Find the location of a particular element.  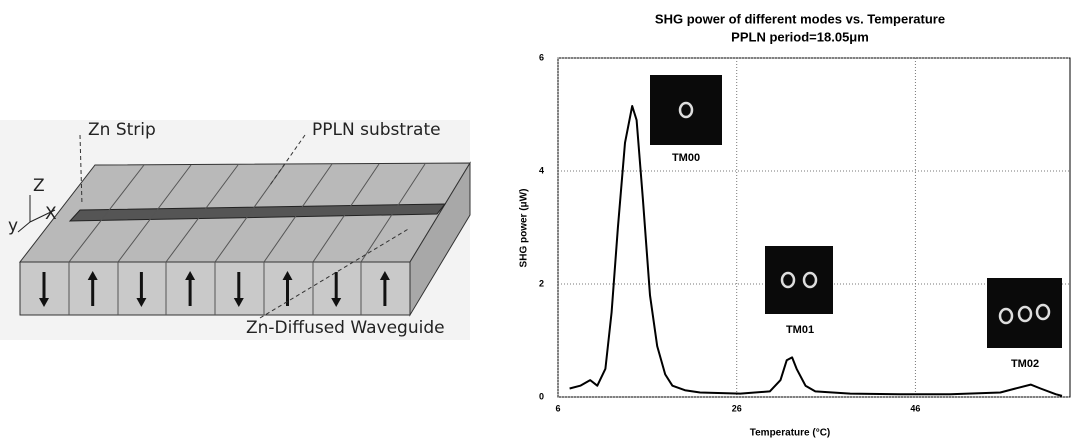

y-tick-label: 6 is located at coordinates (541, 57).